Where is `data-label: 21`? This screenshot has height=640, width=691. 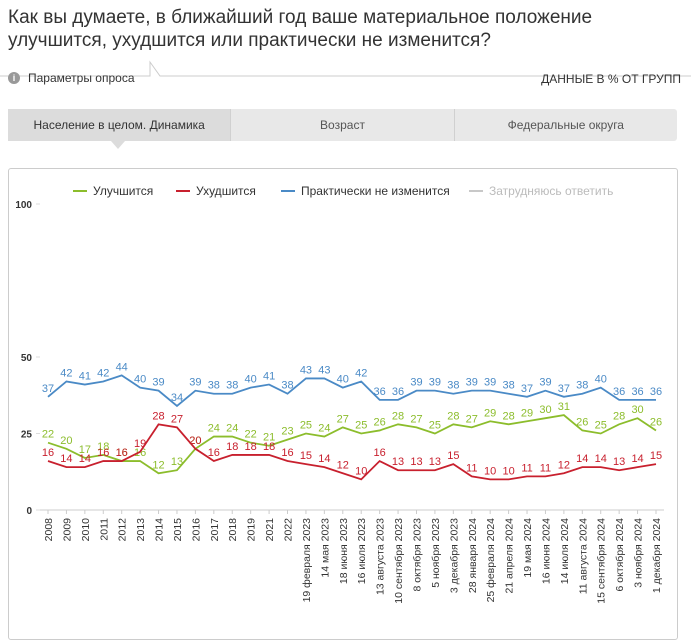
data-label: 21 is located at coordinates (269, 438).